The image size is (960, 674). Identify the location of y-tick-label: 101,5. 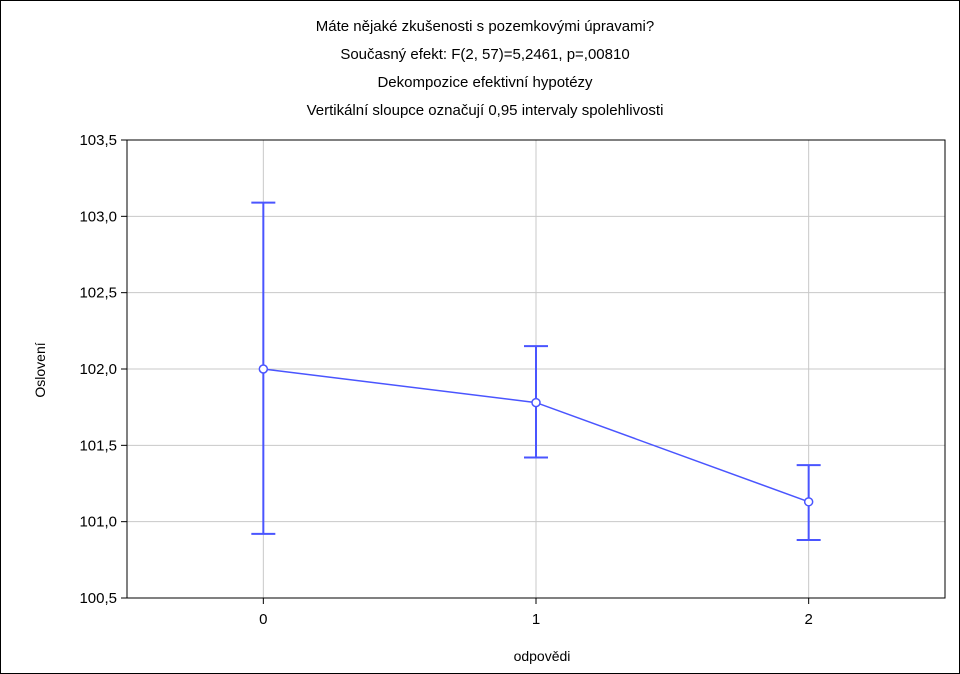
(98, 445).